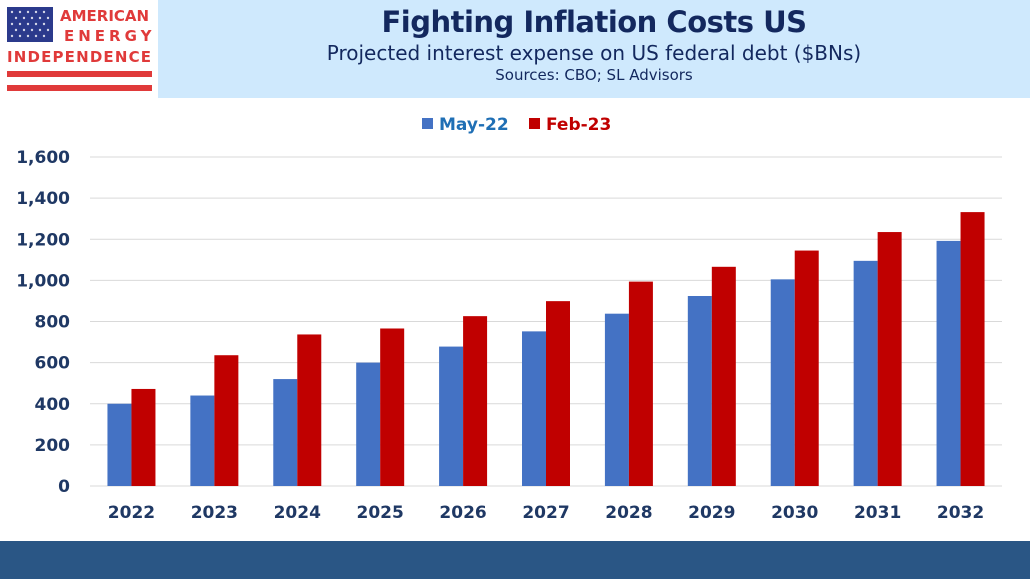 This screenshot has height=579, width=1030. What do you see at coordinates (451, 416) in the screenshot?
I see `bar-may-22-2026` at bounding box center [451, 416].